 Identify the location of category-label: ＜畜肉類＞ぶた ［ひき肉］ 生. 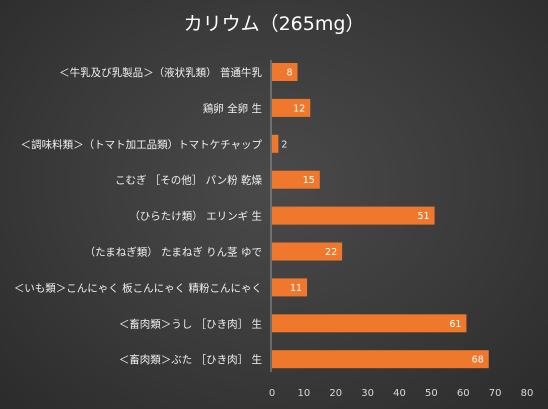
(190, 359).